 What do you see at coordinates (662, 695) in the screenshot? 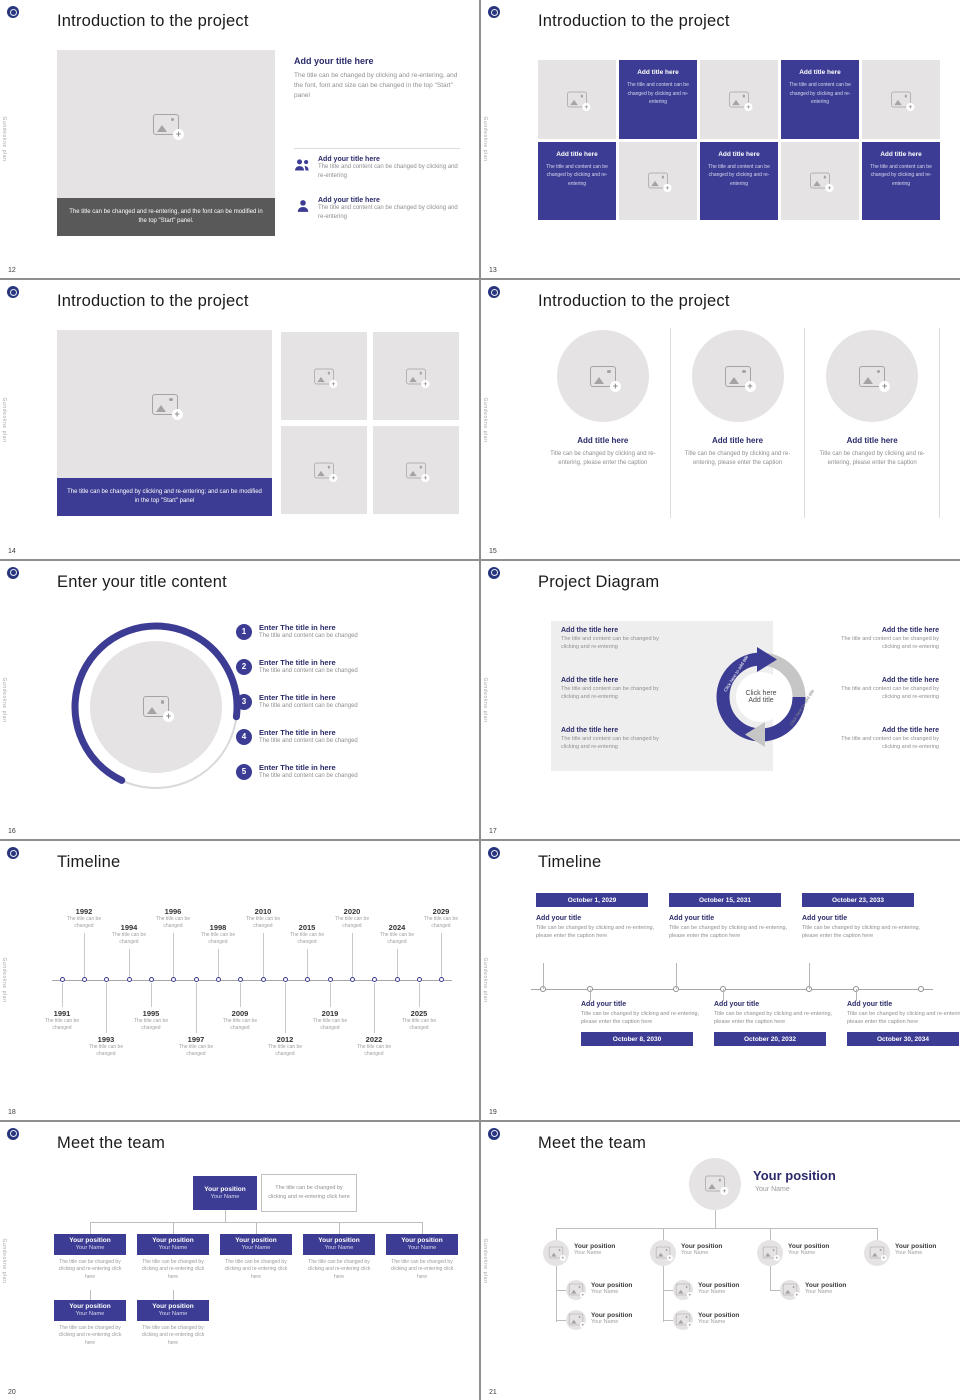
I see `background-panel` at bounding box center [662, 695].